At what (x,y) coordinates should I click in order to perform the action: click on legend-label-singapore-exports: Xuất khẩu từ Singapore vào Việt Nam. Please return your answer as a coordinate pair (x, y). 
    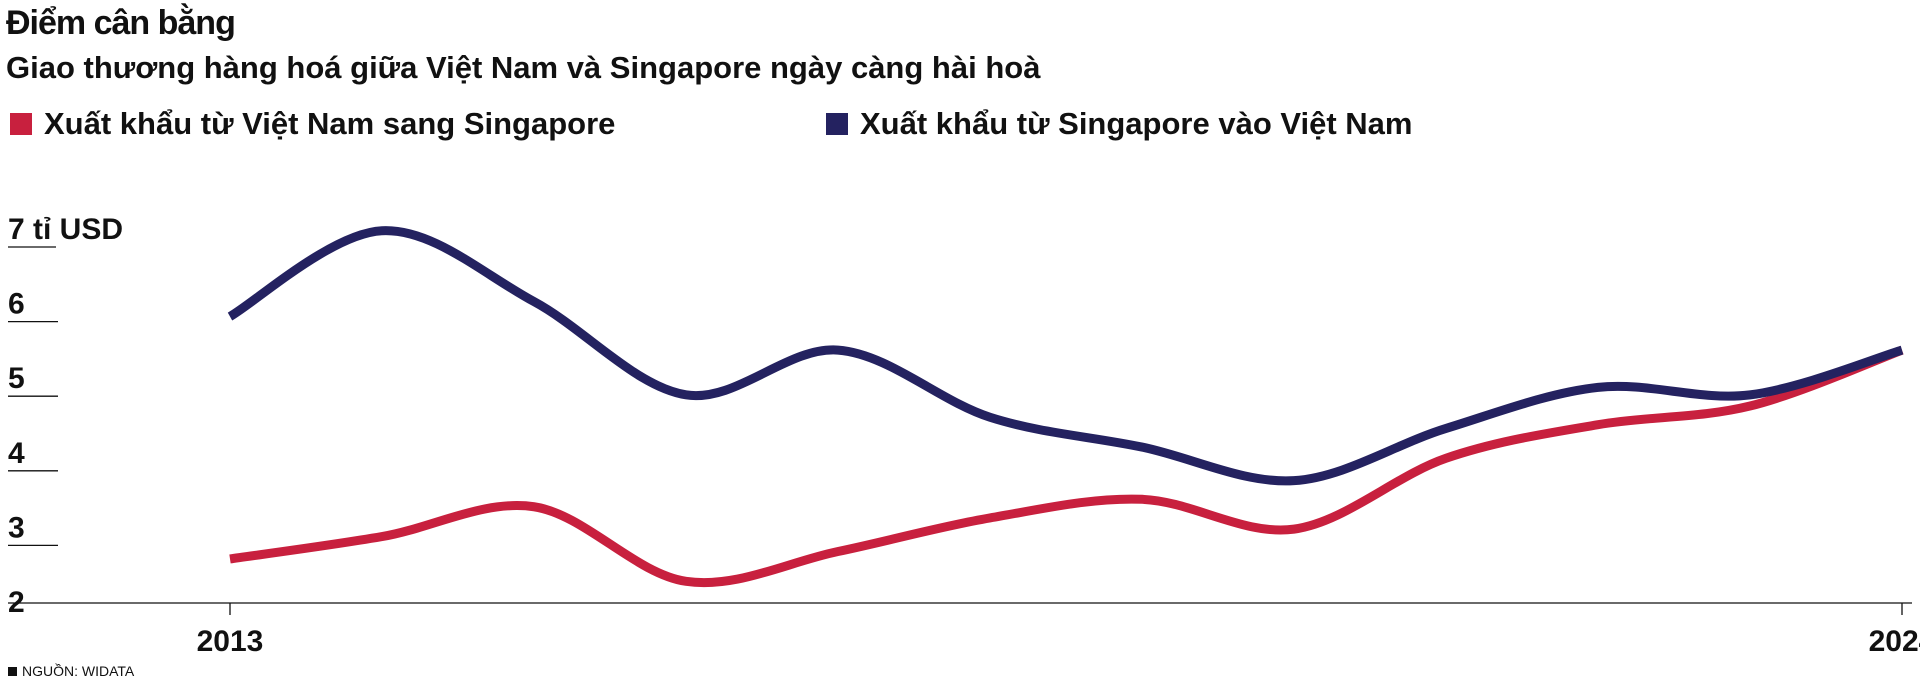
    Looking at the image, I should click on (1136, 123).